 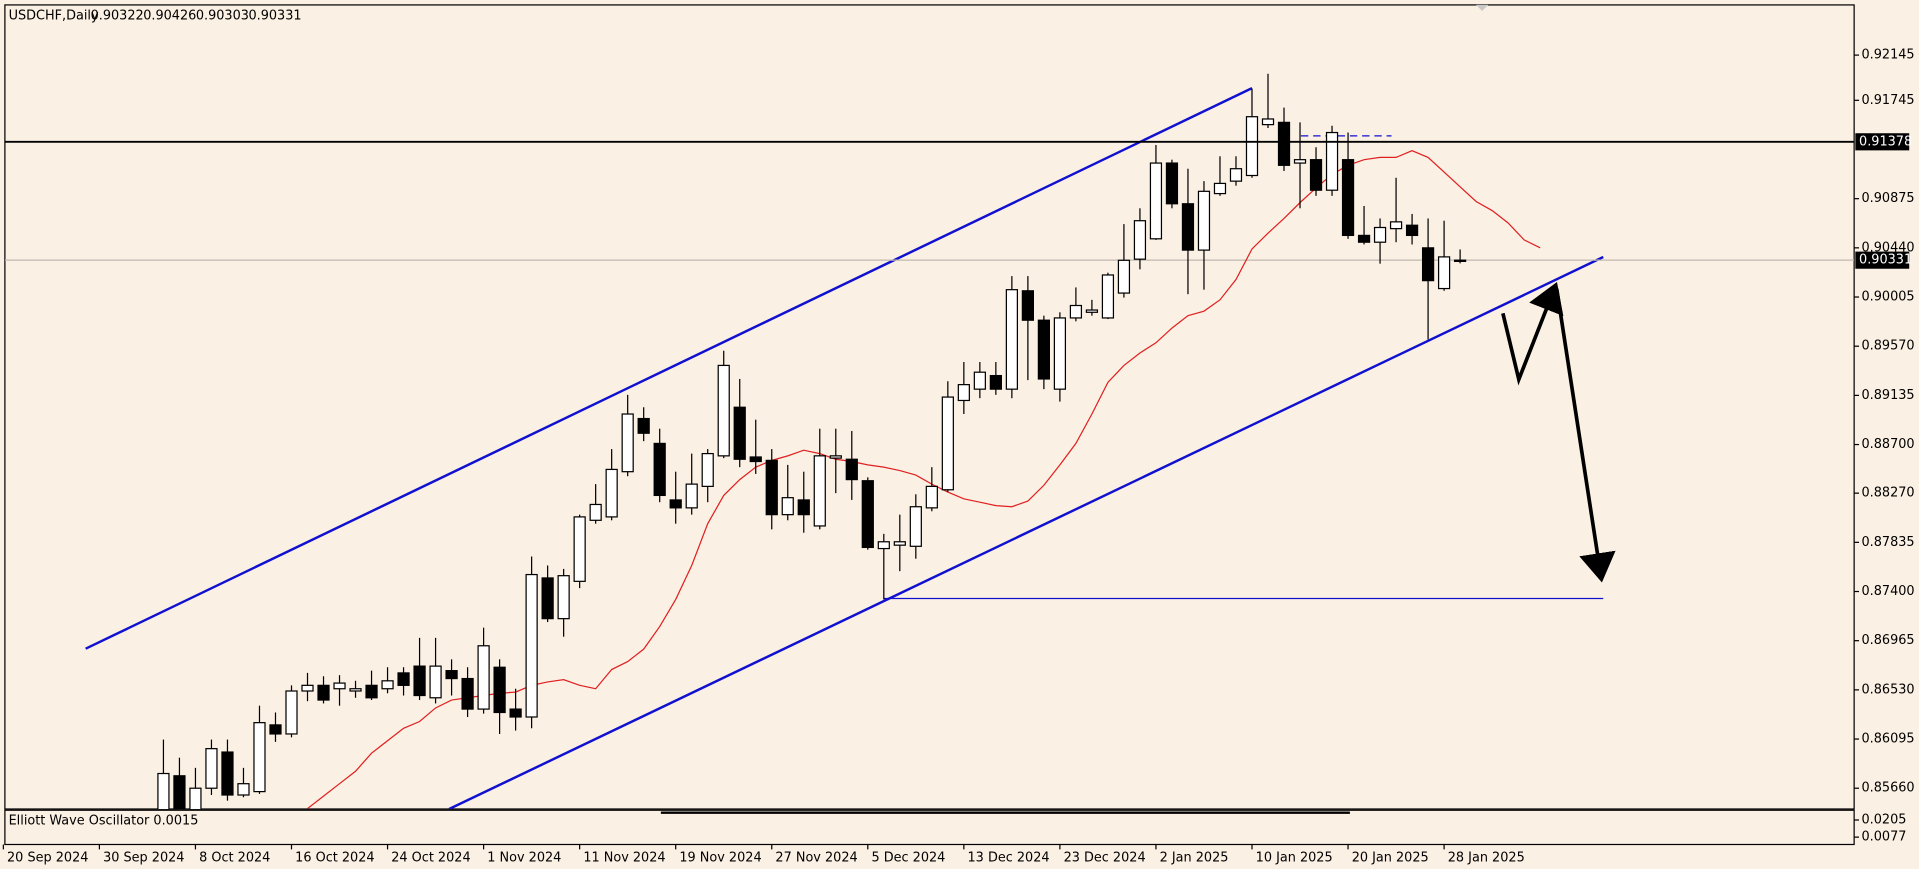 I want to click on y-tick-label: 0.87835, so click(x=1887, y=542).